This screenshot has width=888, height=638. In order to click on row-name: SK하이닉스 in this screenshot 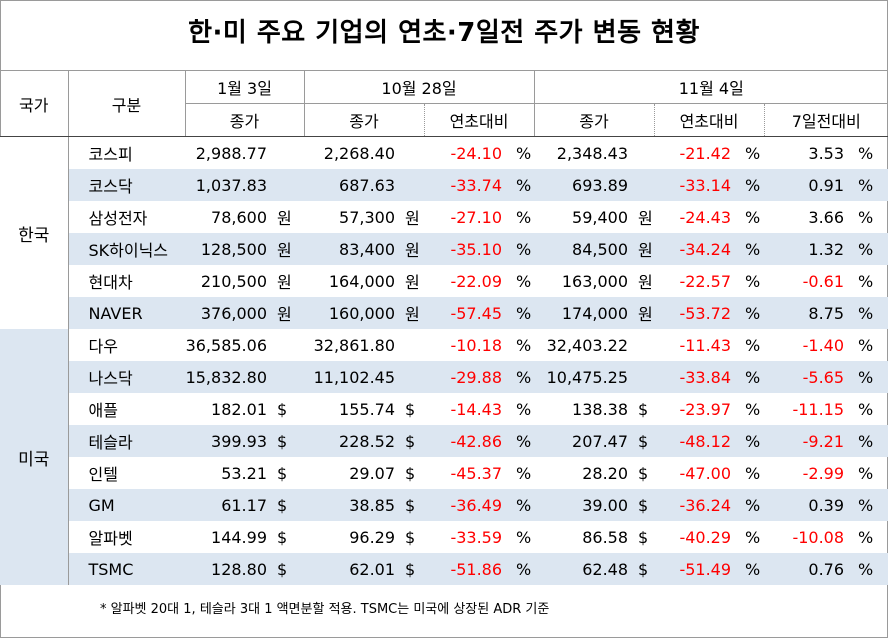, I will do `click(126, 249)`.